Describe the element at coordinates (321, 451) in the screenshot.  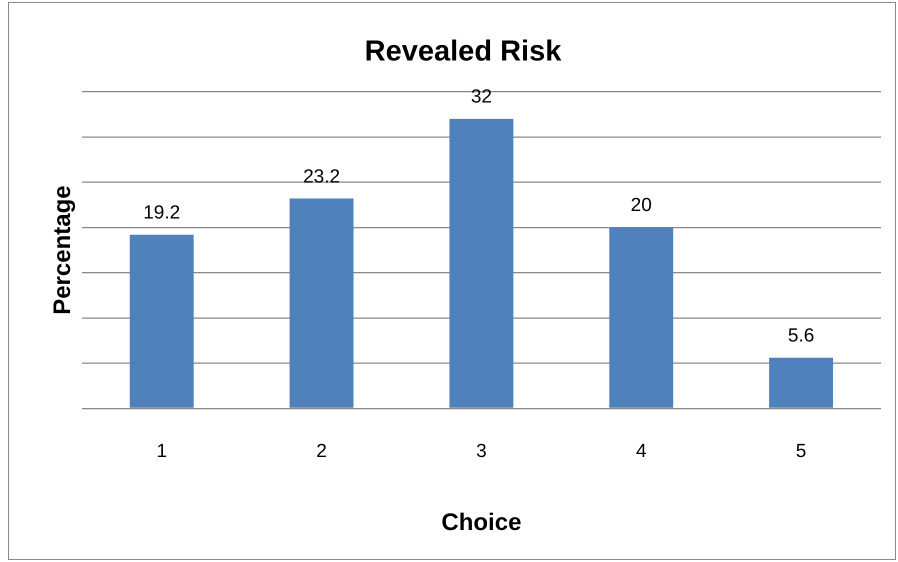
I see `x-tick-label: 2` at that location.